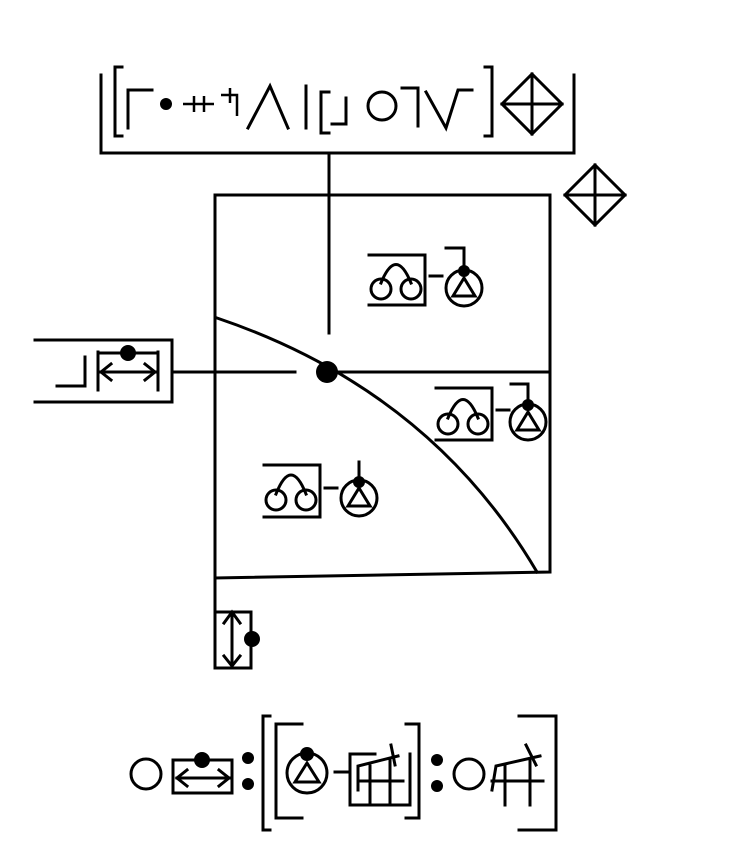  Describe the element at coordinates (517, 774) in the screenshot. I see `footer-grid-icon` at that location.